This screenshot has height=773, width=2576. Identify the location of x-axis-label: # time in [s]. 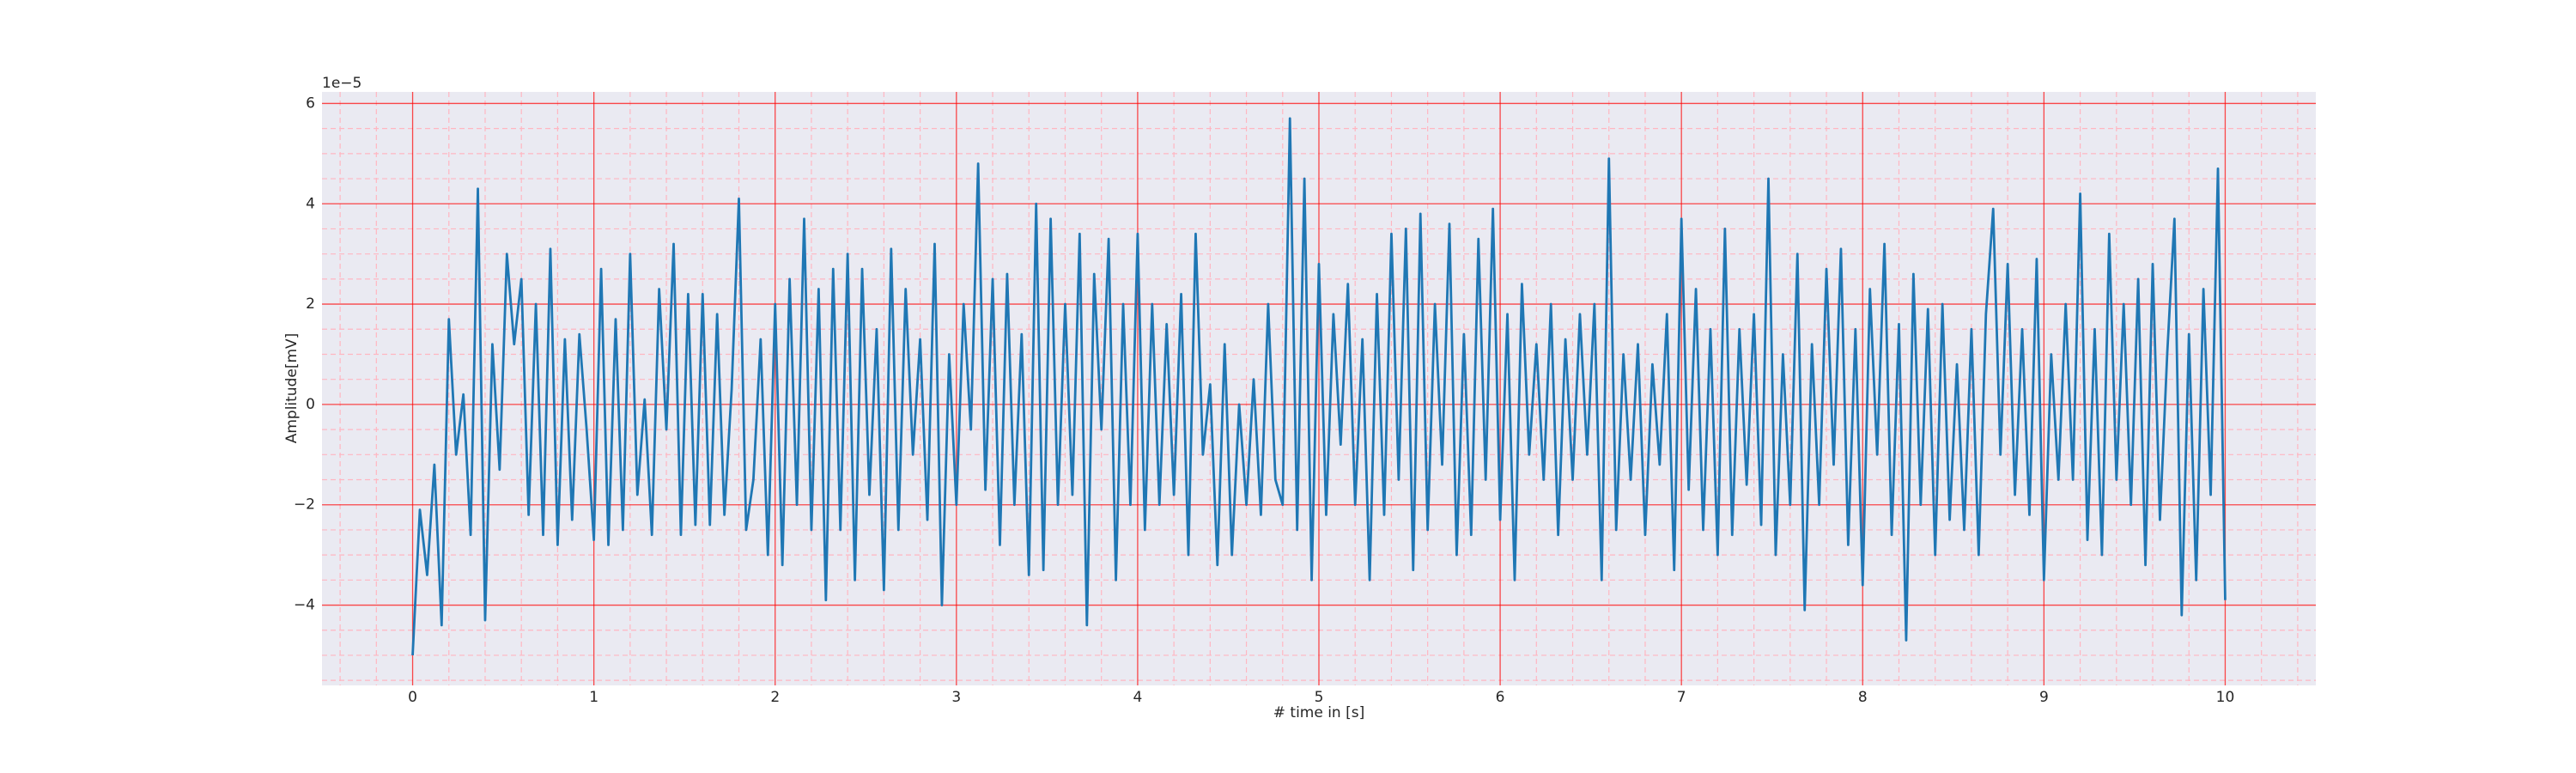
(1319, 712).